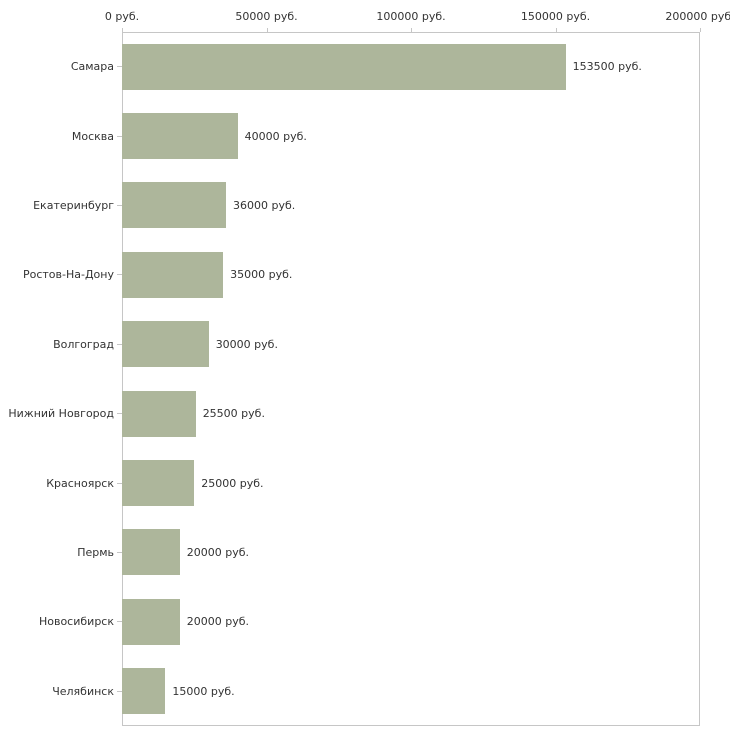 Image resolution: width=730 pixels, height=730 pixels. Describe the element at coordinates (365, 691) in the screenshot. I see `bar-row: Челябинск 15000 руб.` at that location.